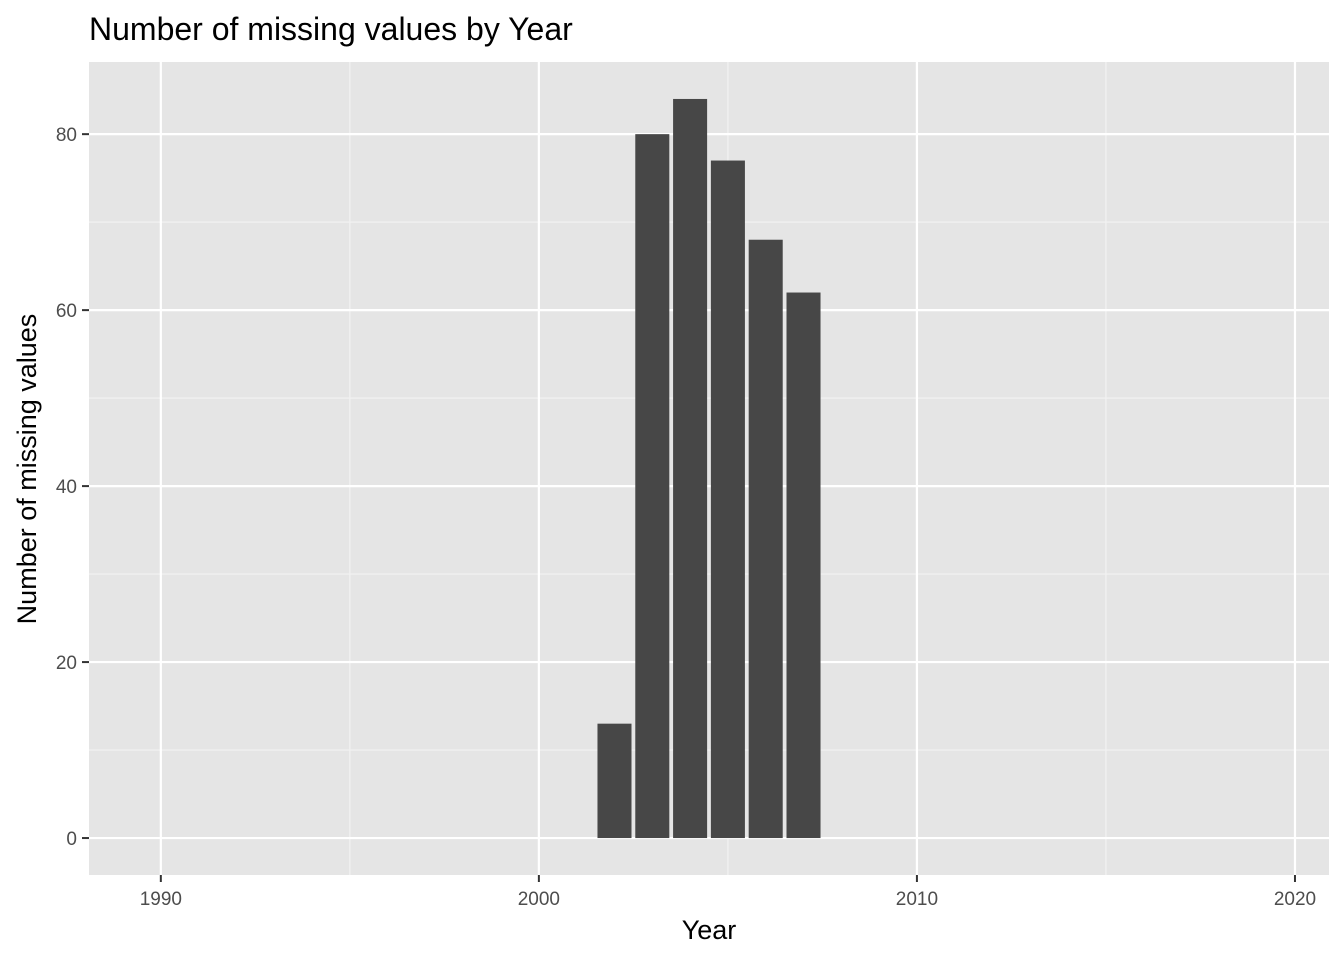  I want to click on bars-group, so click(709, 468).